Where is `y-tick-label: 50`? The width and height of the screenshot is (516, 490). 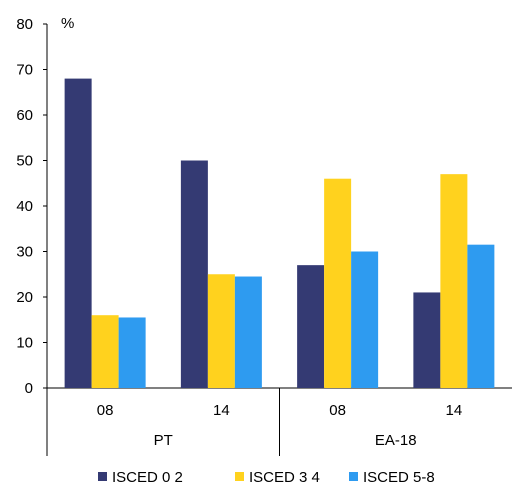
y-tick-label: 50 is located at coordinates (24, 161).